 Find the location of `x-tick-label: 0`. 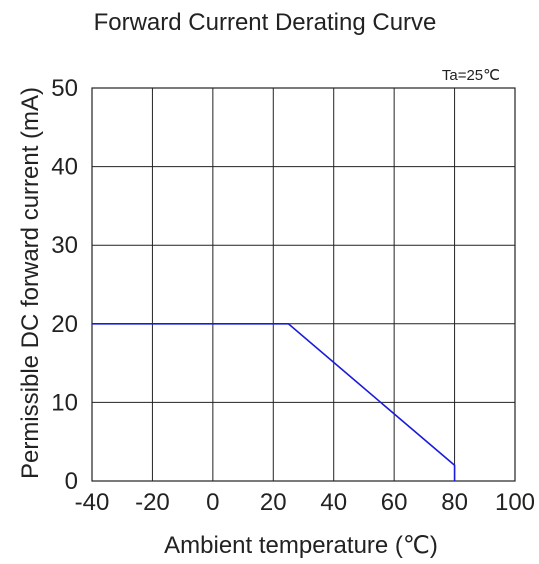

x-tick-label: 0 is located at coordinates (212, 502).